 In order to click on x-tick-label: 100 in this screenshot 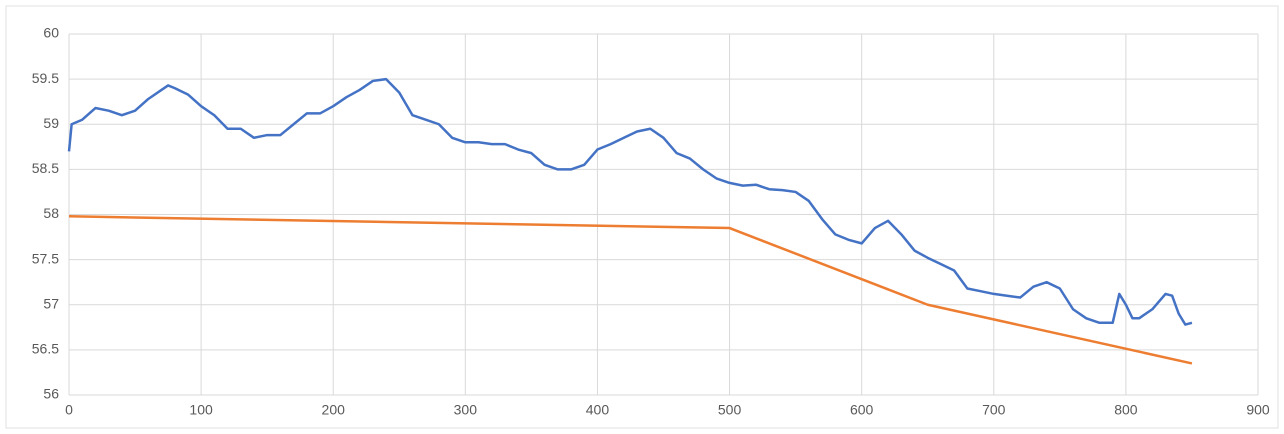, I will do `click(201, 410)`.